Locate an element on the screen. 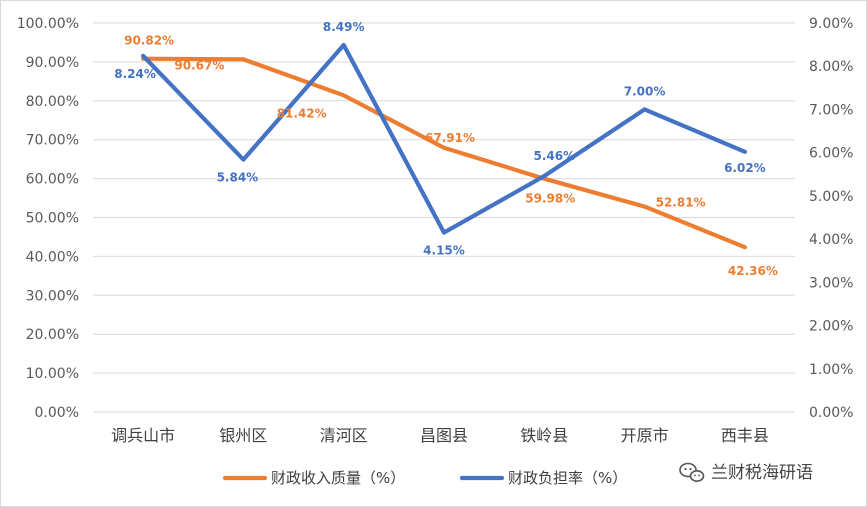 This screenshot has width=867, height=507. category-label: 铁岭县 is located at coordinates (544, 435).